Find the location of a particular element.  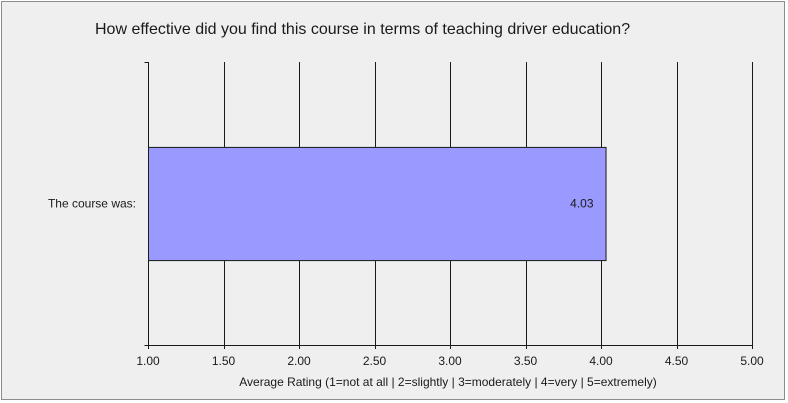

x-tick-label: 2.50 is located at coordinates (375, 361).